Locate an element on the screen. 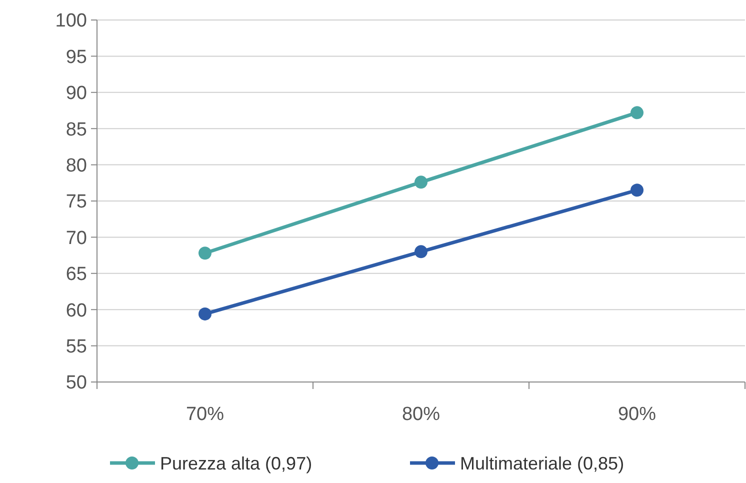  y-tick-label: 75 is located at coordinates (76, 202).